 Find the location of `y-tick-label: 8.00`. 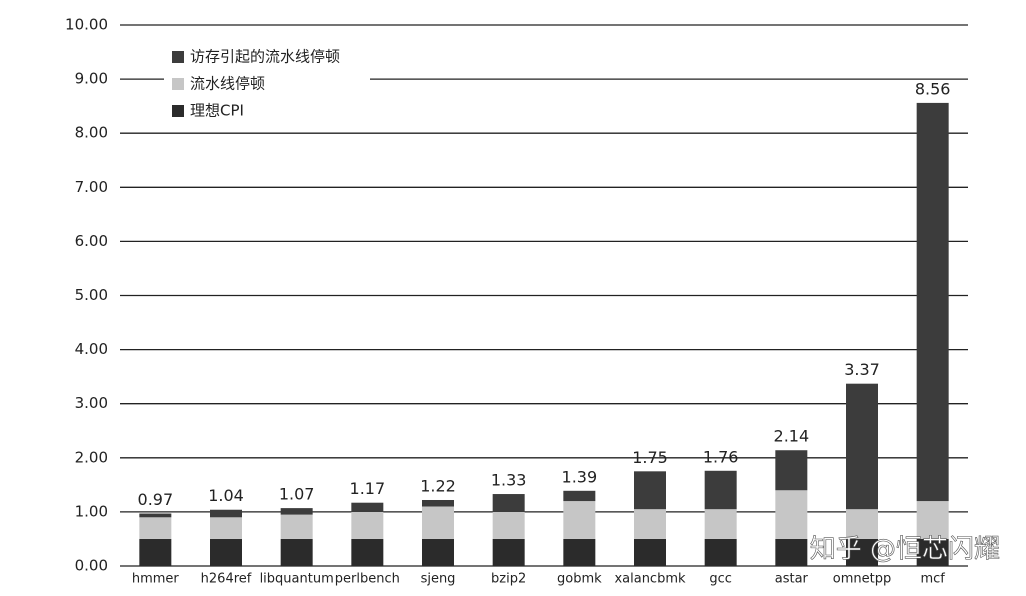

y-tick-label: 8.00 is located at coordinates (91, 133).